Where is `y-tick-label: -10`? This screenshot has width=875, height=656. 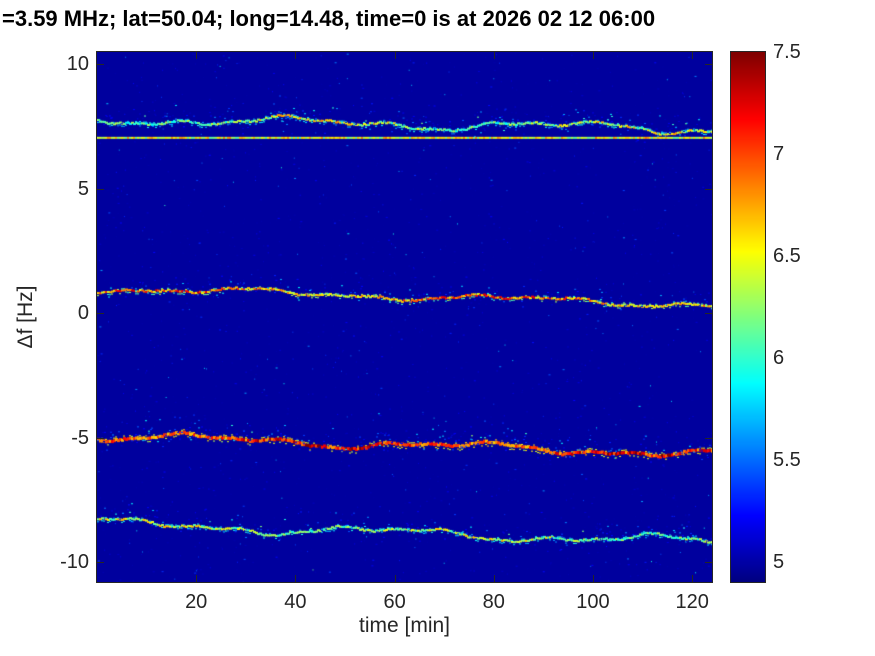 y-tick-label: -10 is located at coordinates (74, 562).